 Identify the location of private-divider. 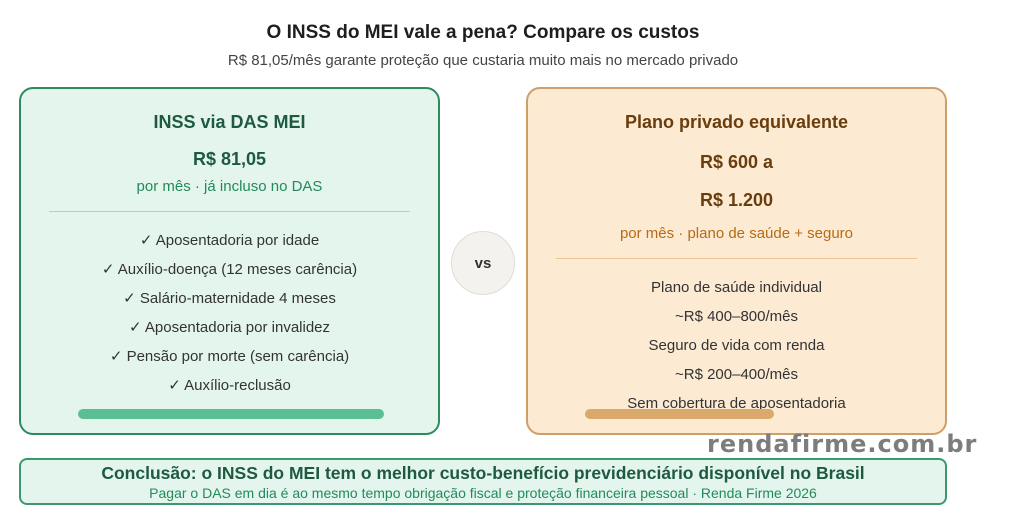
(736, 258).